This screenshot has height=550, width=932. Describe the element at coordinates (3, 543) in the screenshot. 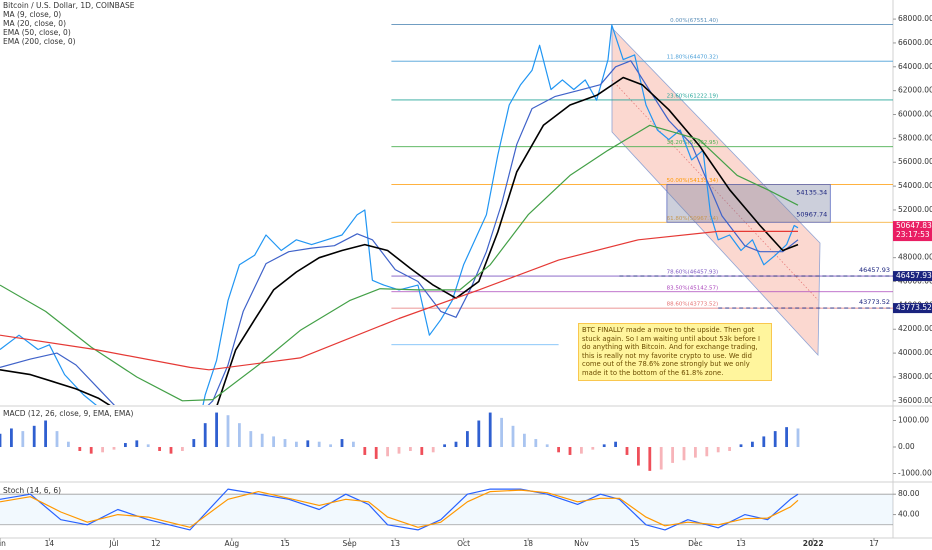

I see `x-tick-label: Jun` at that location.